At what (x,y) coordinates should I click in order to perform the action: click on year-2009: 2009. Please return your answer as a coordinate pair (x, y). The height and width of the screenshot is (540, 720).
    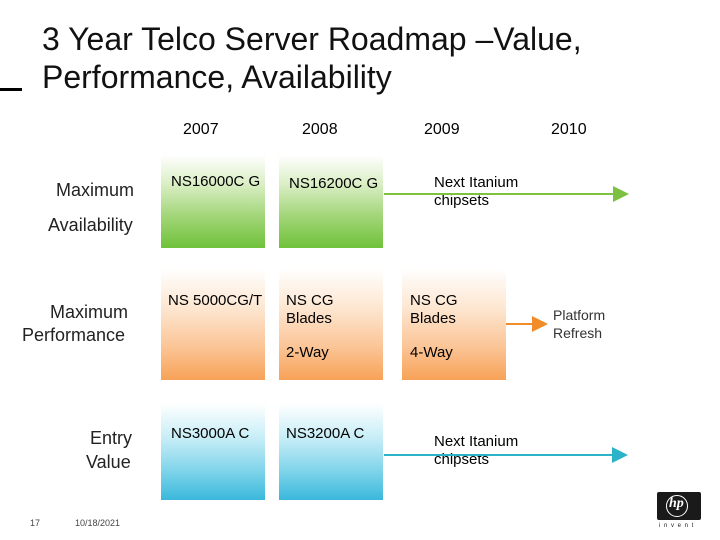
    Looking at the image, I should click on (442, 129).